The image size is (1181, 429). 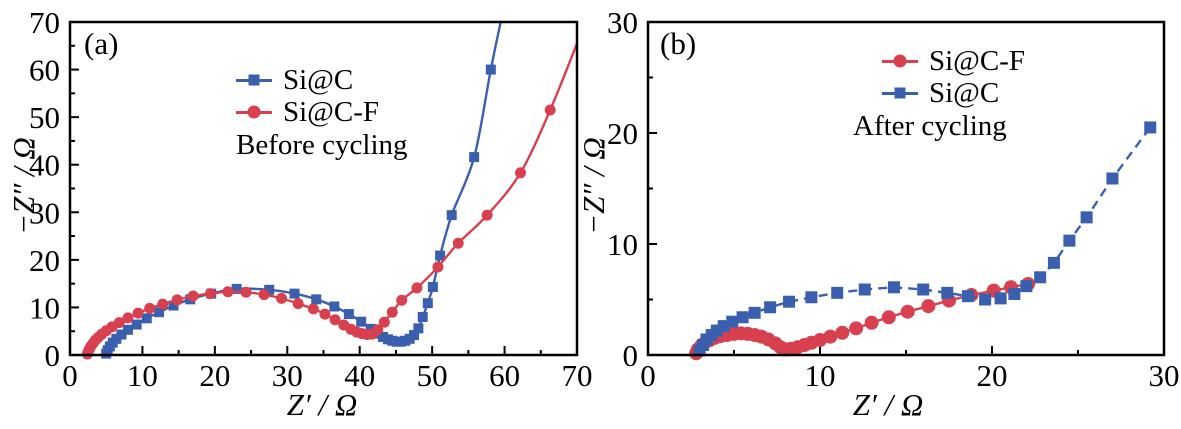 What do you see at coordinates (44, 22) in the screenshot?
I see `y-tick-label: 70` at bounding box center [44, 22].